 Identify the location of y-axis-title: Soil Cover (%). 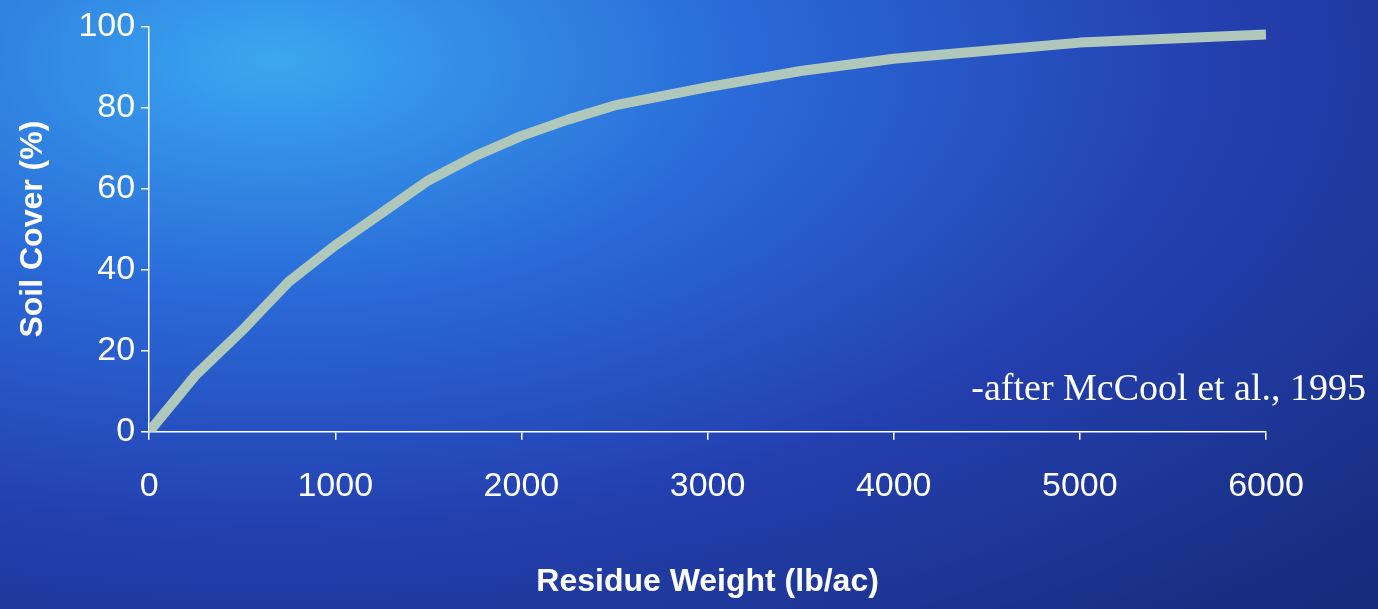
(31, 229).